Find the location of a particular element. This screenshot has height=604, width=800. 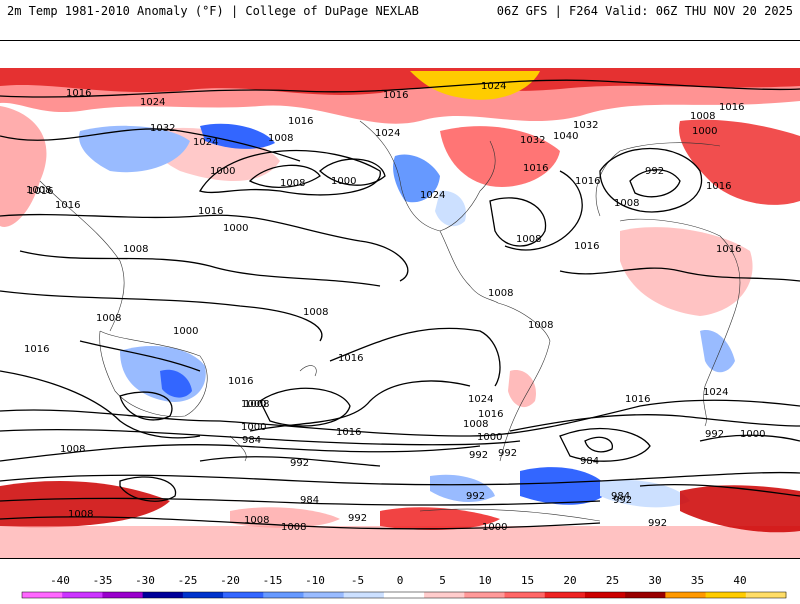

color-scale: -40 -35 -30 -25 -20 -15 -10 -5 0 5 10 15 20 25 30 35 40 is located at coordinates (404, 586).